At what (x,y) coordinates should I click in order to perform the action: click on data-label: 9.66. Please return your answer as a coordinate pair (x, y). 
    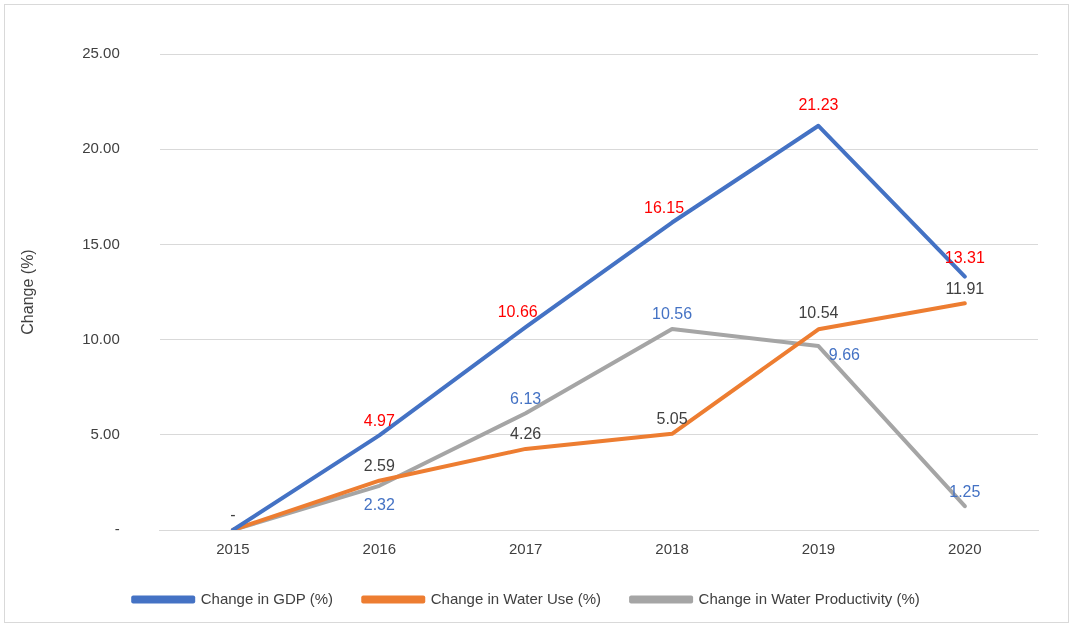
    Looking at the image, I should click on (844, 355).